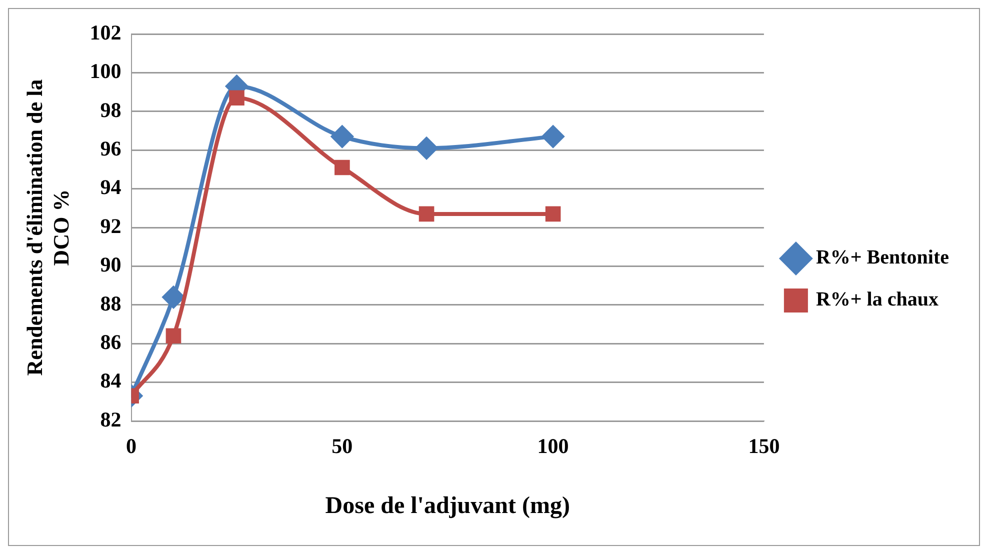 This screenshot has height=556, width=990. Describe the element at coordinates (111, 380) in the screenshot. I see `y-tick-label: 84` at that location.